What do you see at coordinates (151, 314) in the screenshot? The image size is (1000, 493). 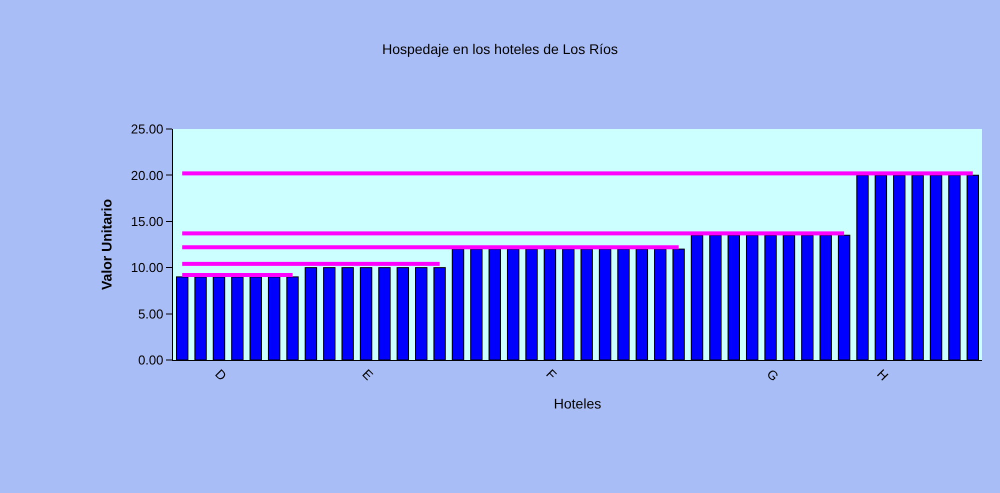 I see `y-tick-label: 5.00` at bounding box center [151, 314].